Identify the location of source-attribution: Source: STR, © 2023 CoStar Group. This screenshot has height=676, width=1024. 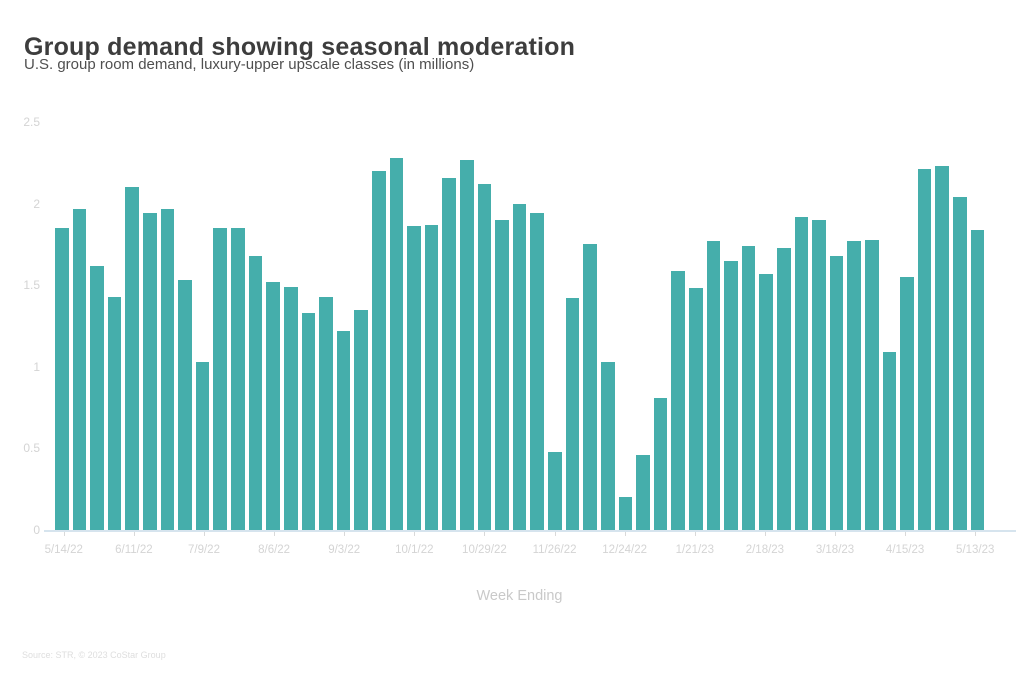
(94, 655).